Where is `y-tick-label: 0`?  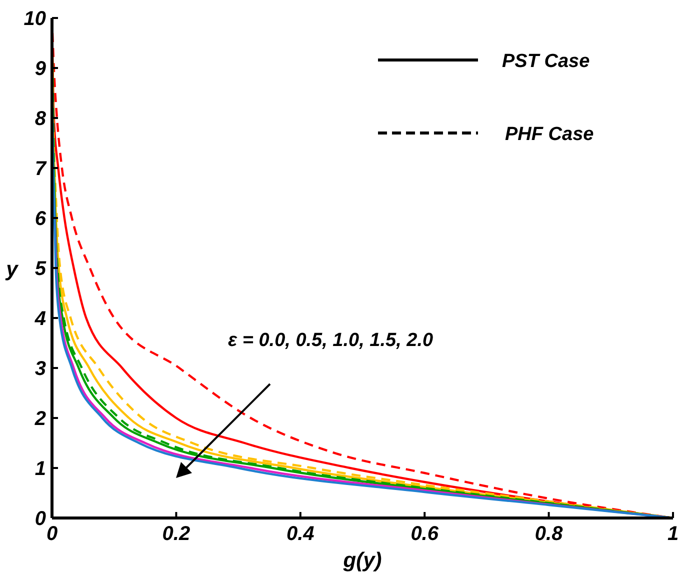
y-tick-label: 0 is located at coordinates (40, 519).